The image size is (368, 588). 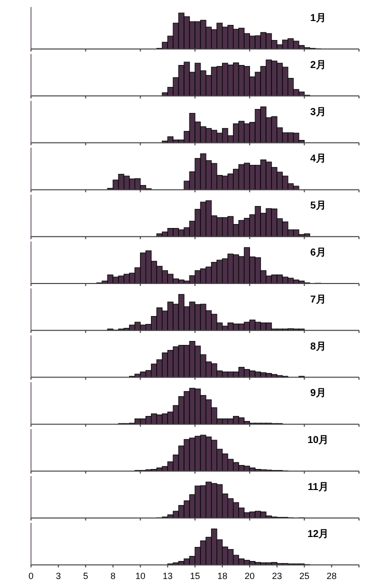 I want to click on x-tick-label: 23, so click(x=277, y=575).